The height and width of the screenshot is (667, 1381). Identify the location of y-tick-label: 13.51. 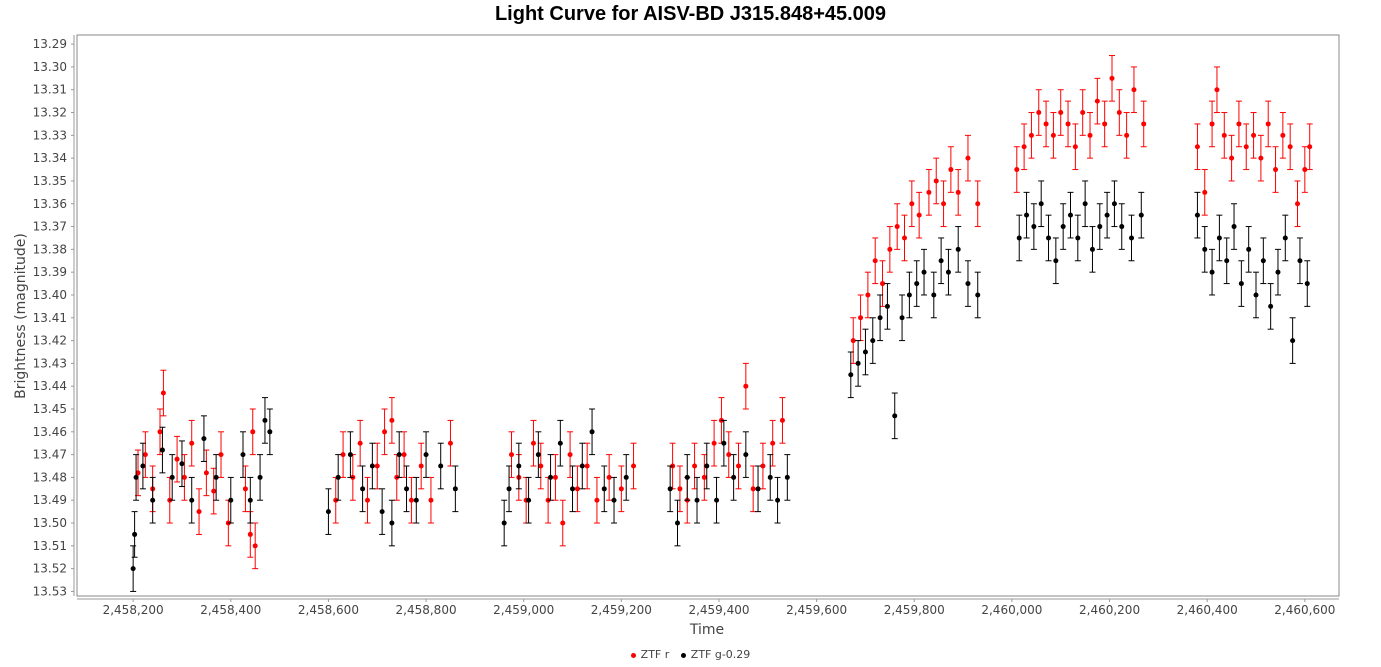
(50, 546).